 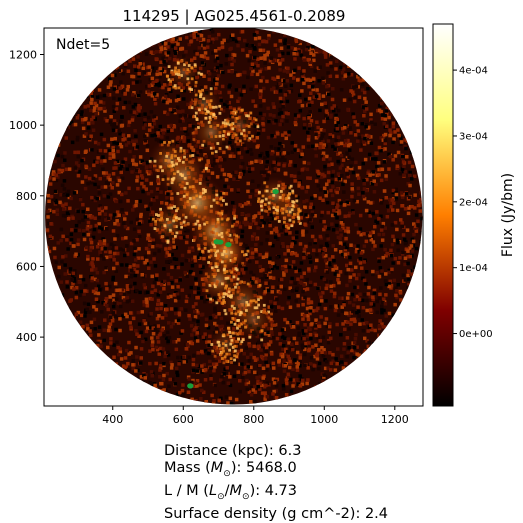 I want to click on lm-sub2: ⊙, so click(x=246, y=497).